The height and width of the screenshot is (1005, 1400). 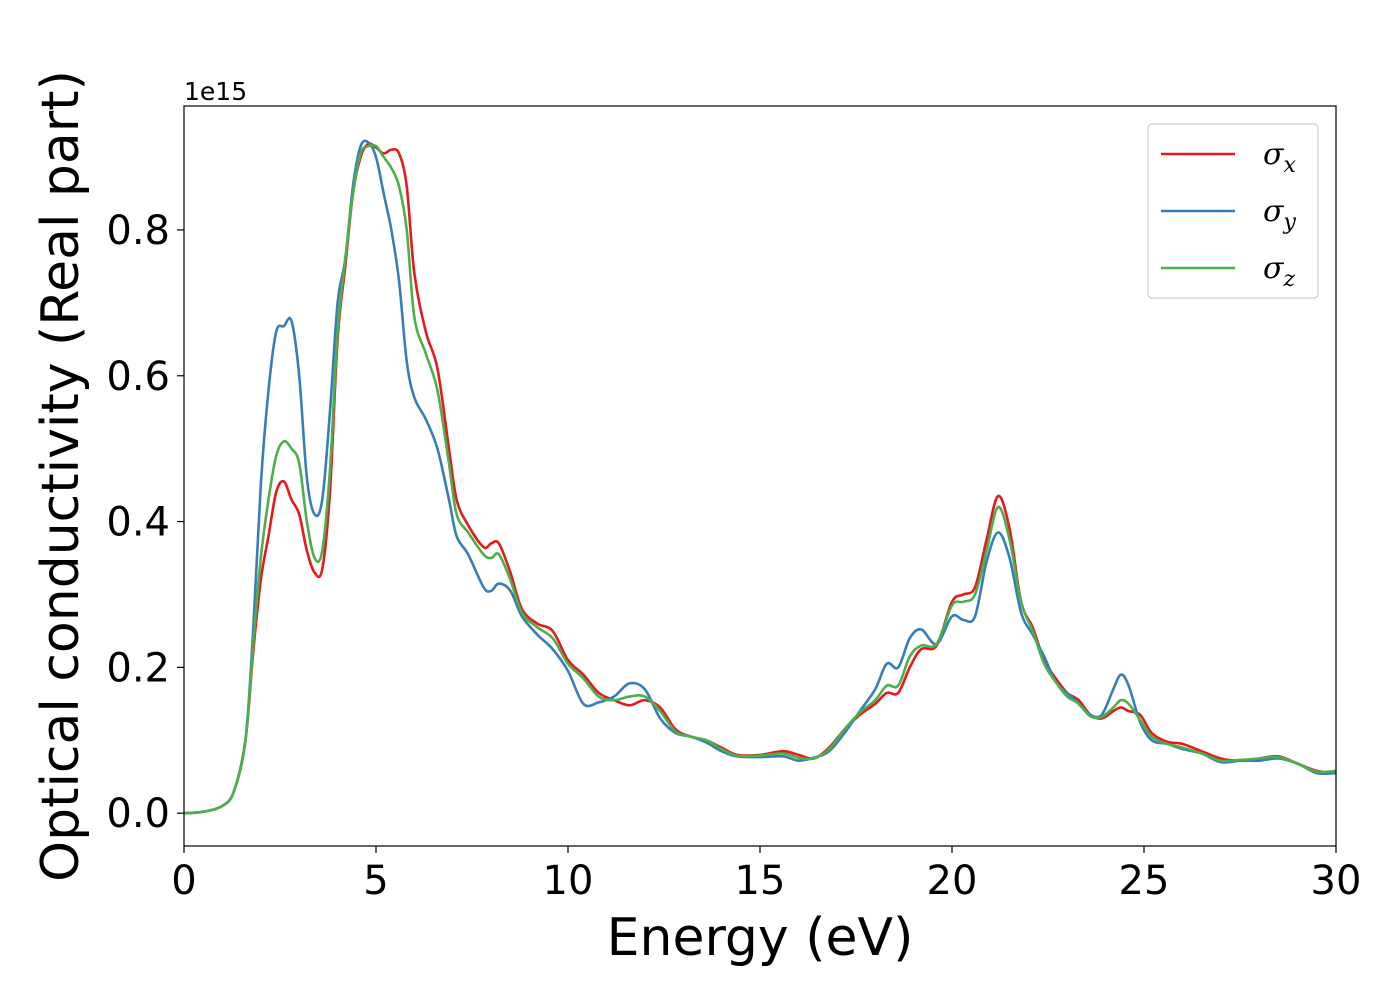 What do you see at coordinates (1289, 165) in the screenshot?
I see `legend-subscript: x` at bounding box center [1289, 165].